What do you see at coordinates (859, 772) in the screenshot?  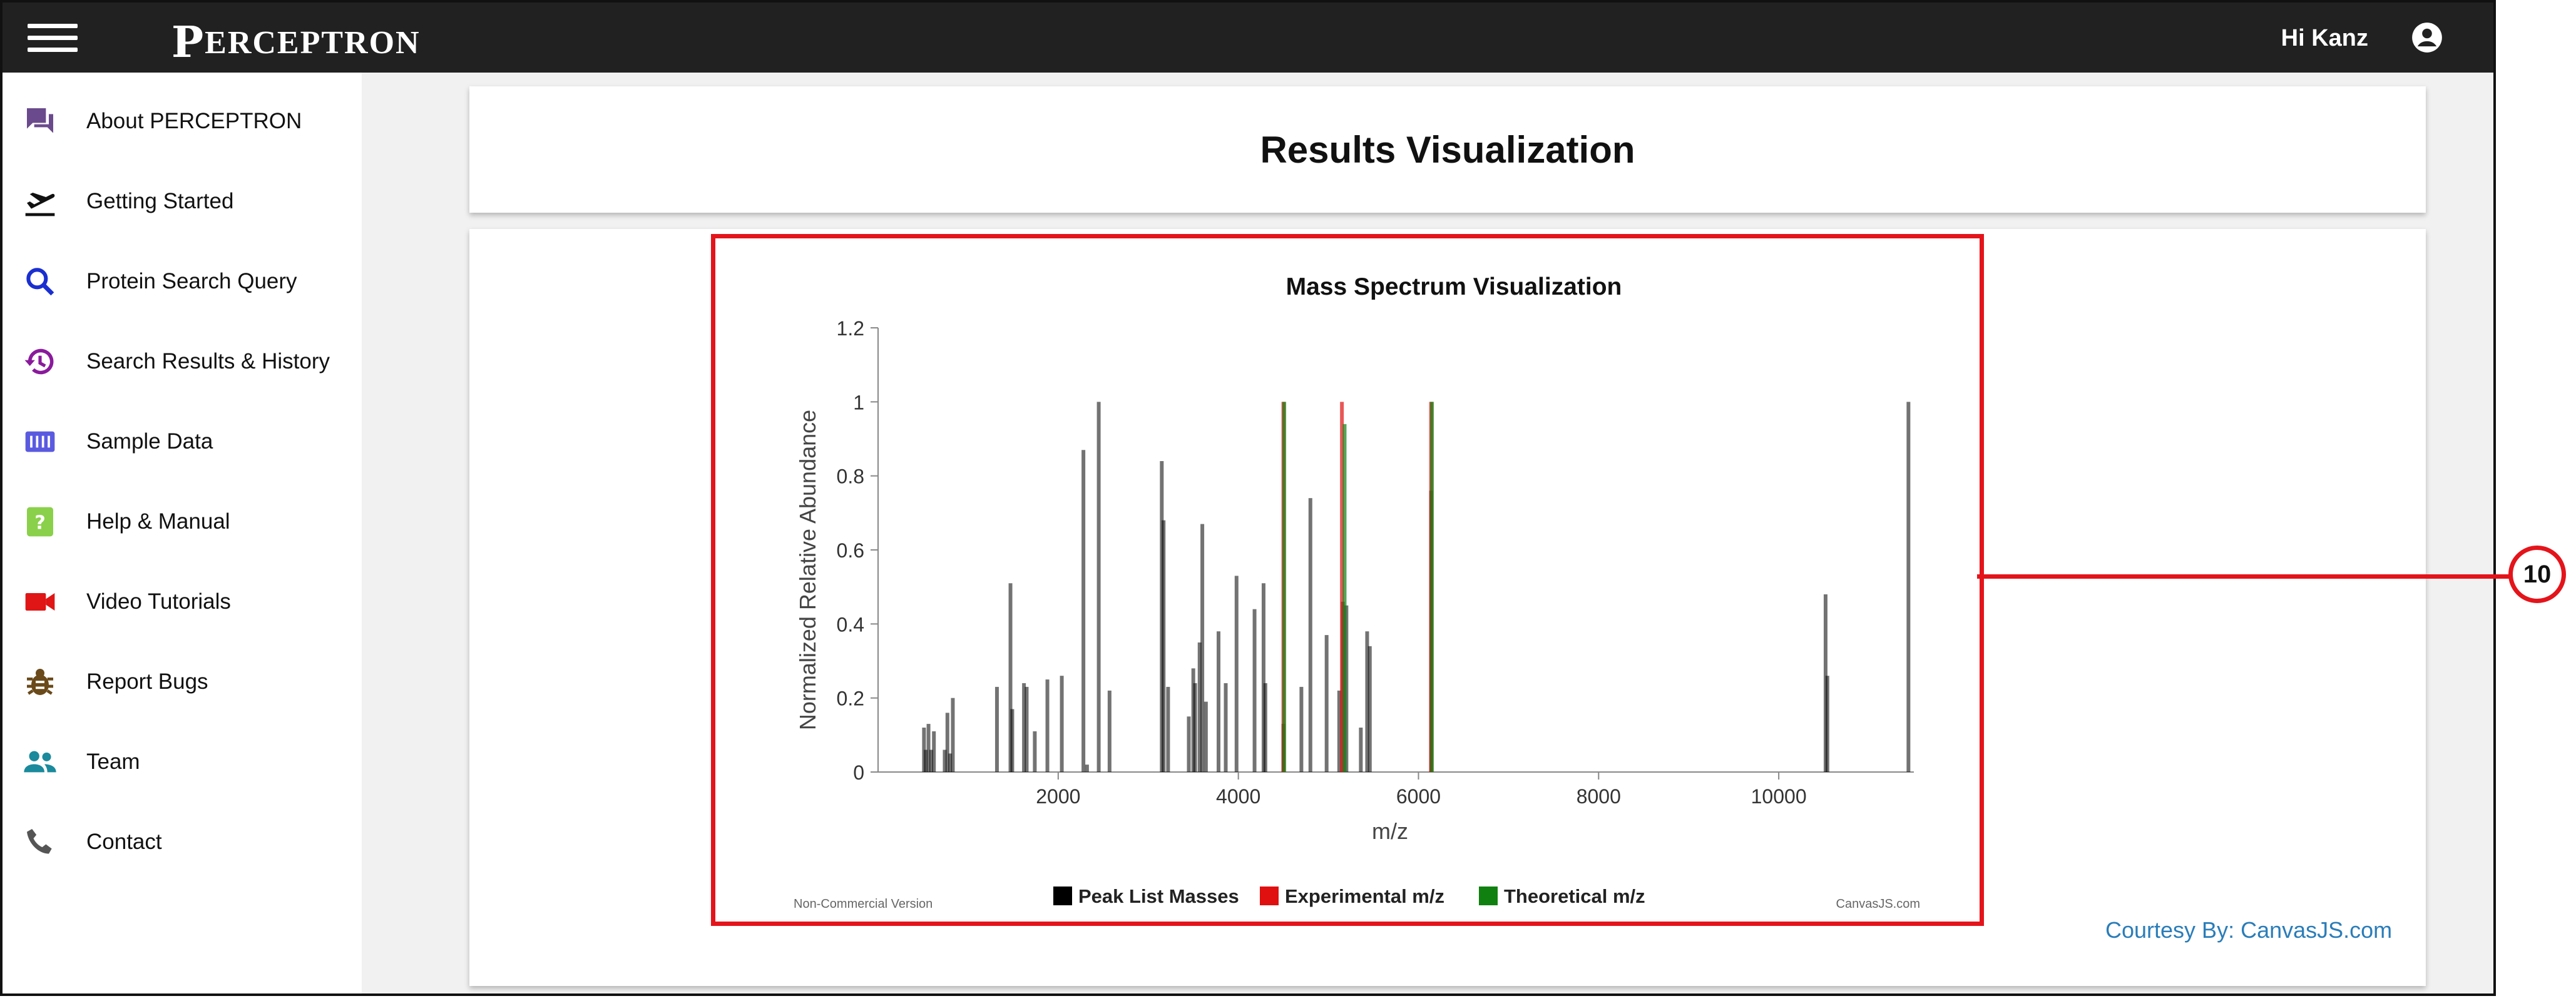 I see `y-tick-label: 0` at bounding box center [859, 772].